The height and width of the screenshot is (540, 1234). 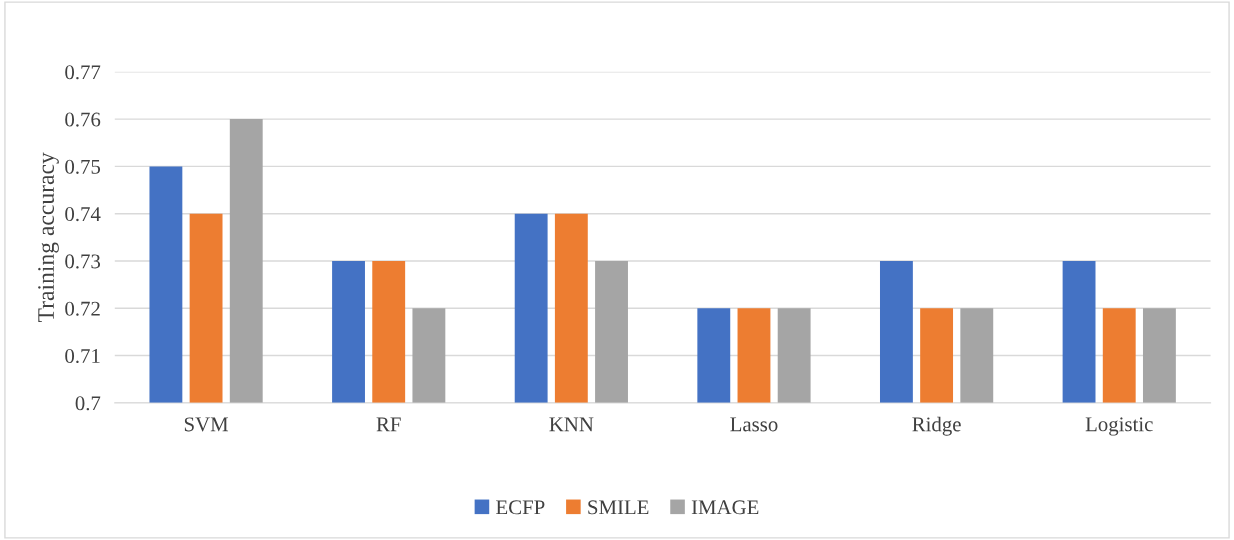 What do you see at coordinates (88, 403) in the screenshot?
I see `y-tick-label: 0.7` at bounding box center [88, 403].